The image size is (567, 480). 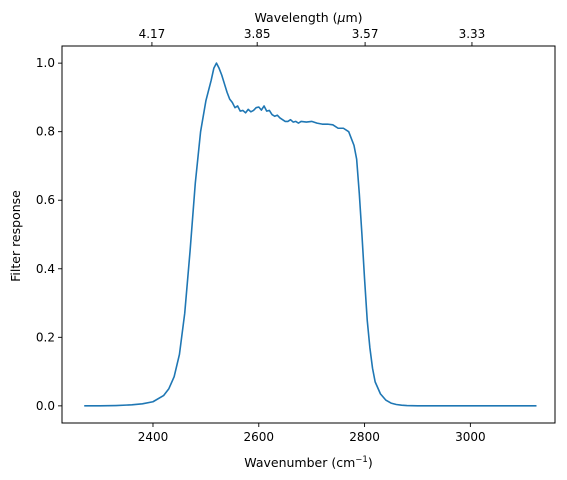 I want to click on y-tick-label: 0.8, so click(x=45, y=132).